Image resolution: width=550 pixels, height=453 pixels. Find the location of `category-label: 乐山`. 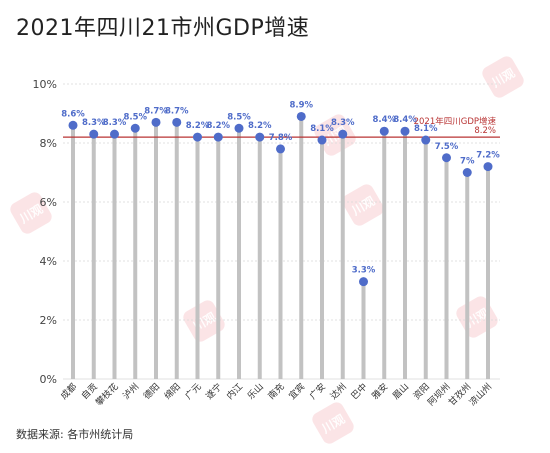

category-label: 乐山 is located at coordinates (255, 391).